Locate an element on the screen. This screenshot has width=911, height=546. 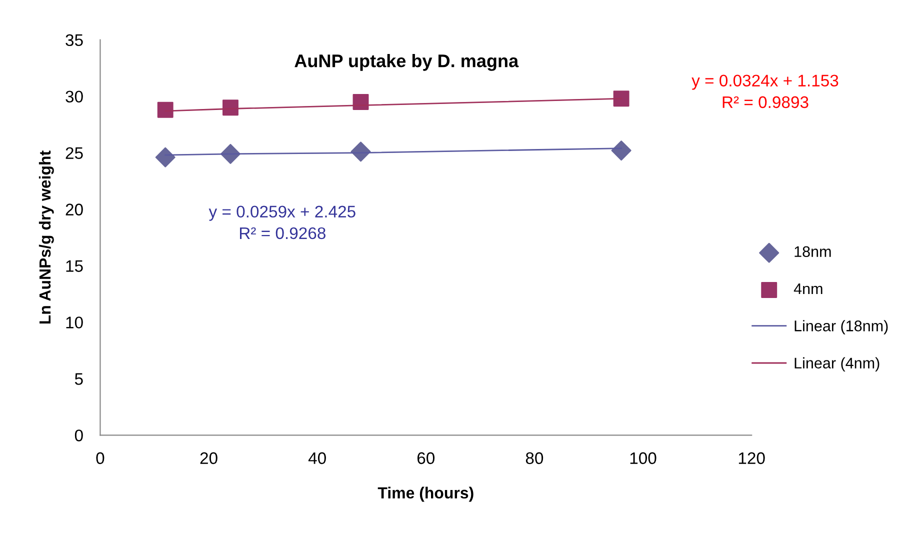
y-tick-label: 15 is located at coordinates (74, 266).